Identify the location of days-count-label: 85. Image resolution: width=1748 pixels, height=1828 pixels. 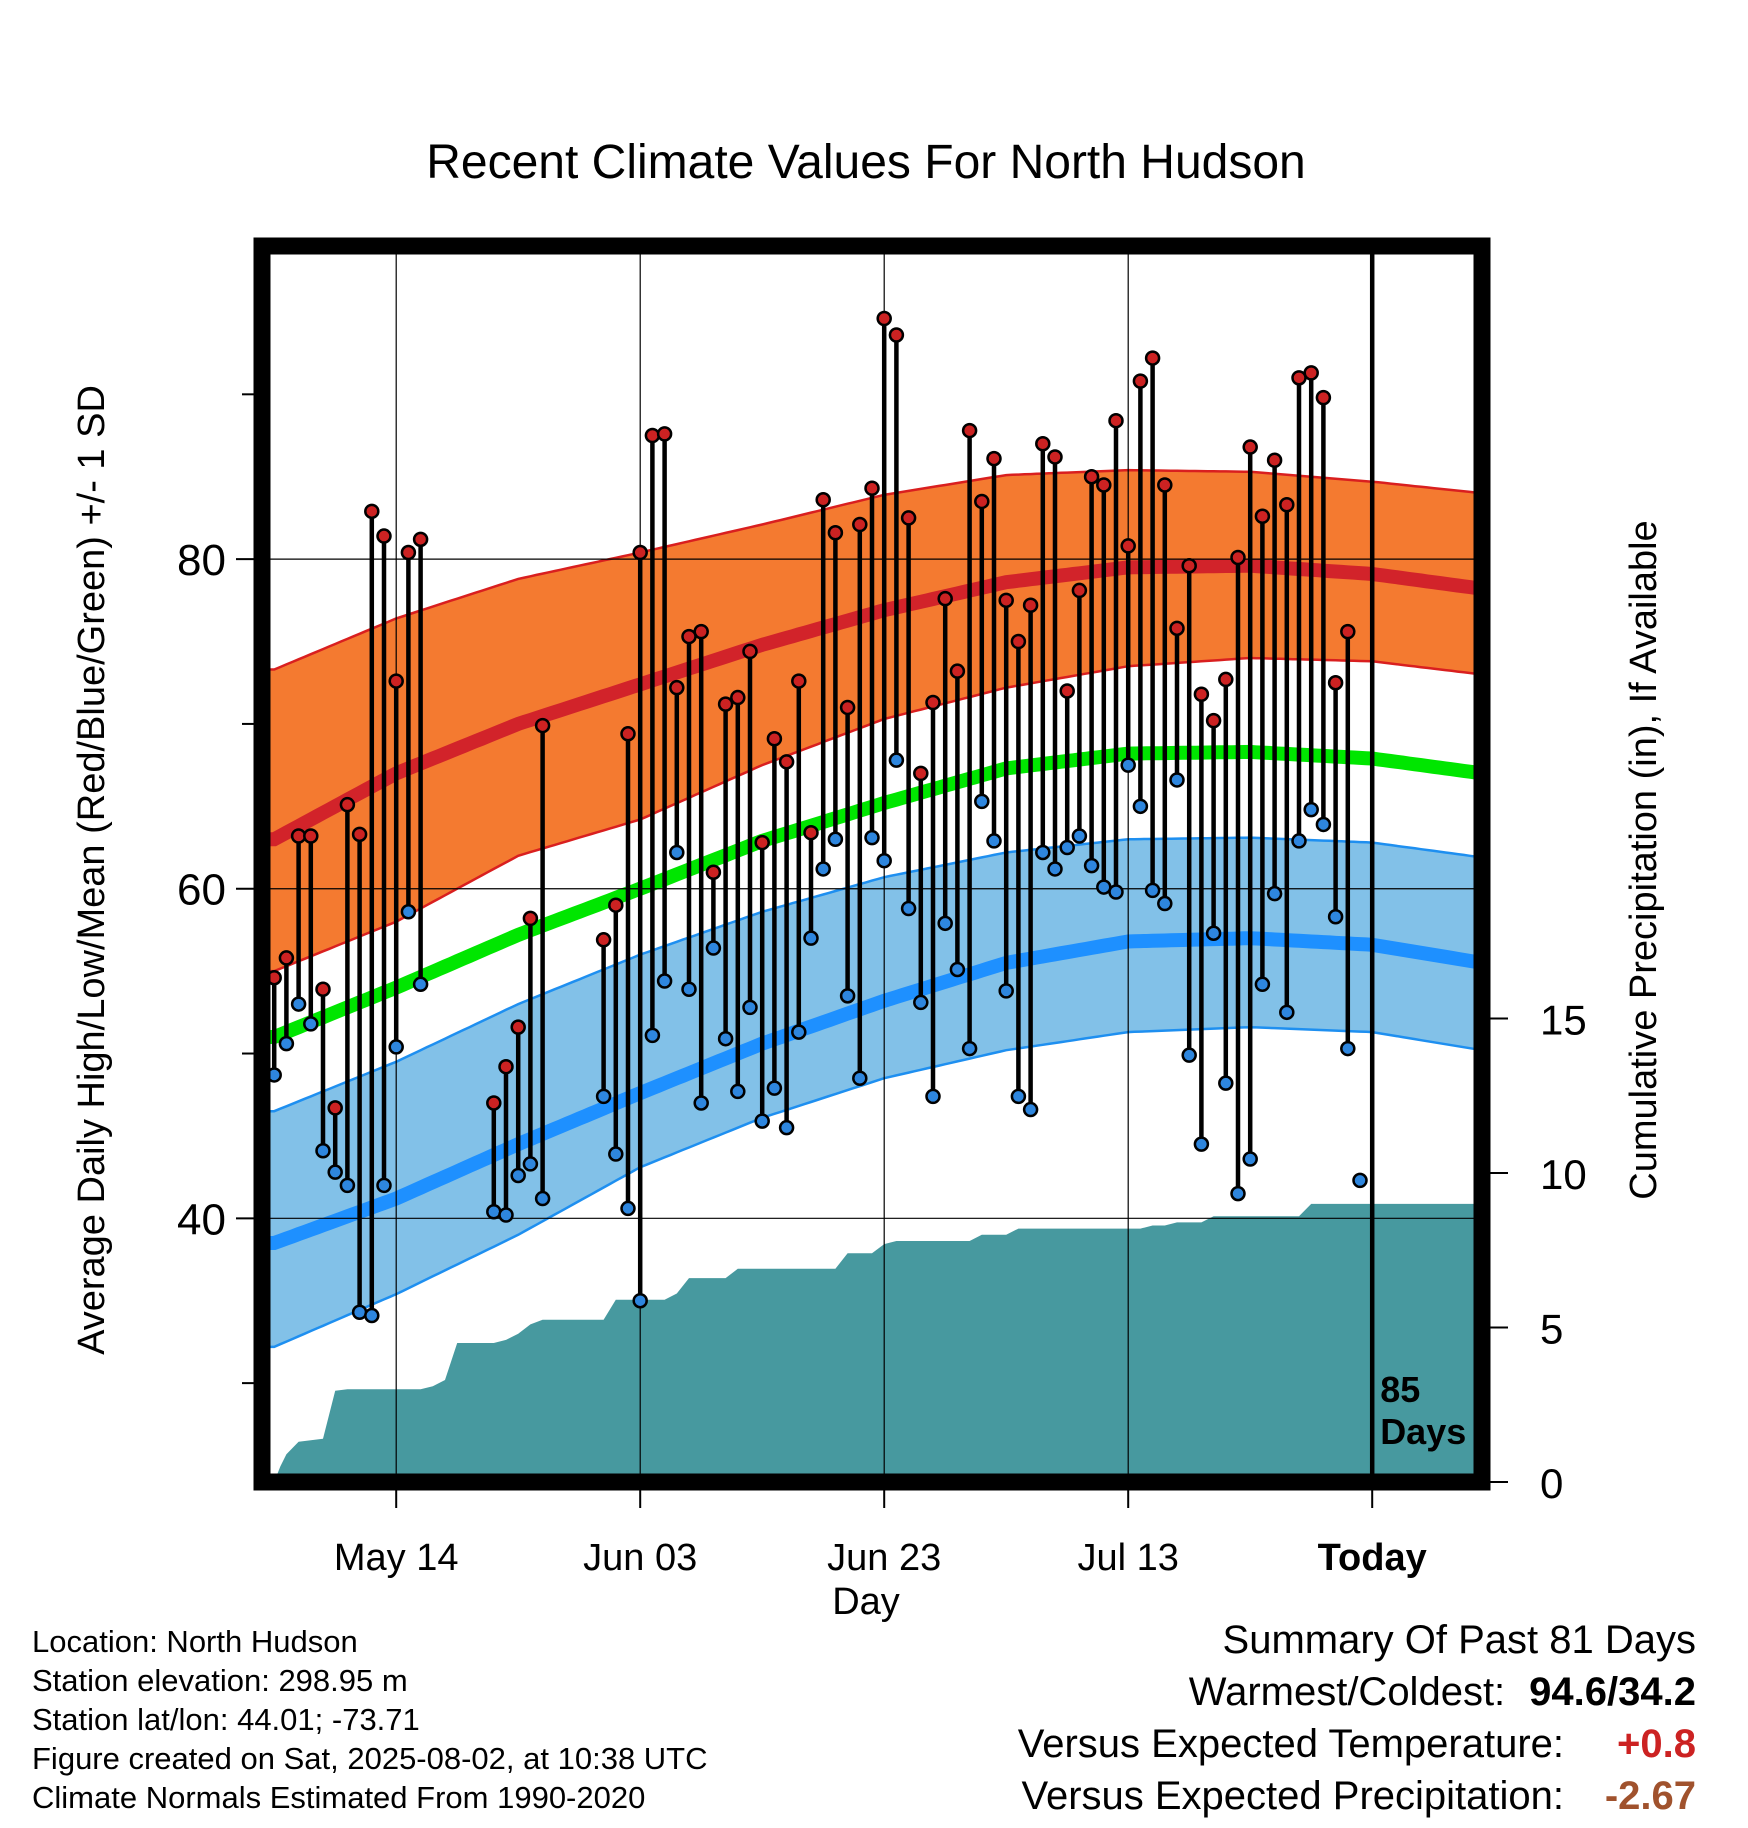
(1400, 1389).